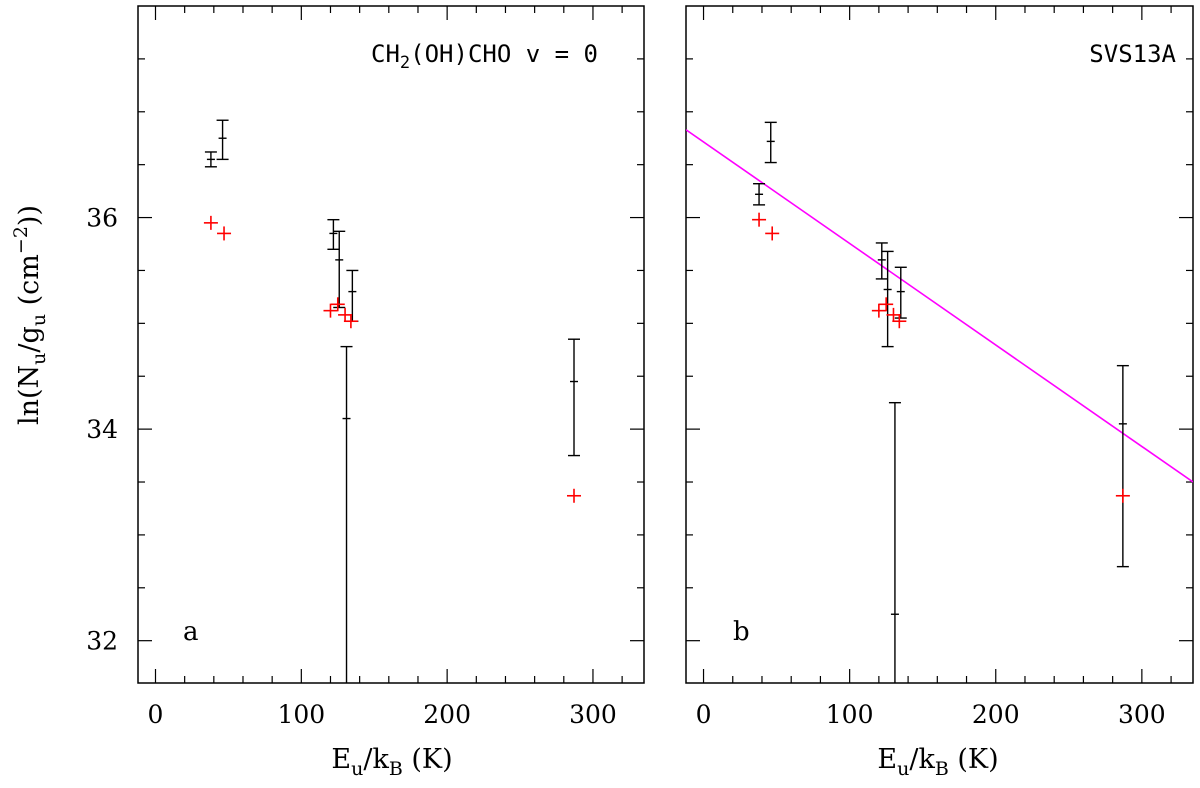 Image resolution: width=1200 pixels, height=788 pixels. What do you see at coordinates (191, 632) in the screenshot?
I see `panel-a-label: a` at bounding box center [191, 632].